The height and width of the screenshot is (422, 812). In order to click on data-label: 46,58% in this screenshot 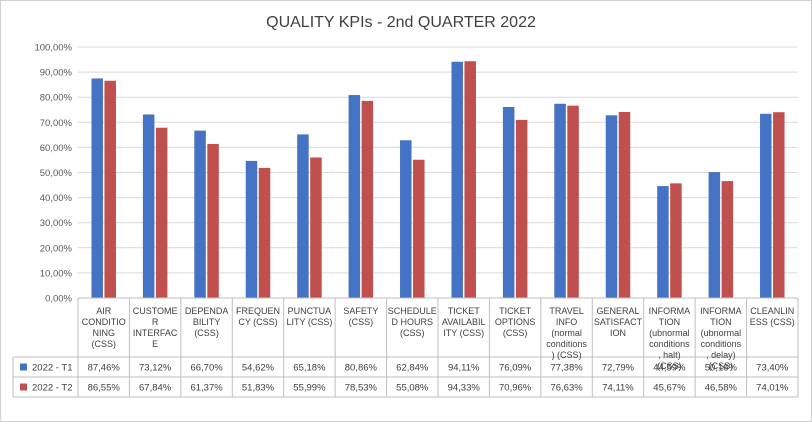, I will do `click(721, 388)`.